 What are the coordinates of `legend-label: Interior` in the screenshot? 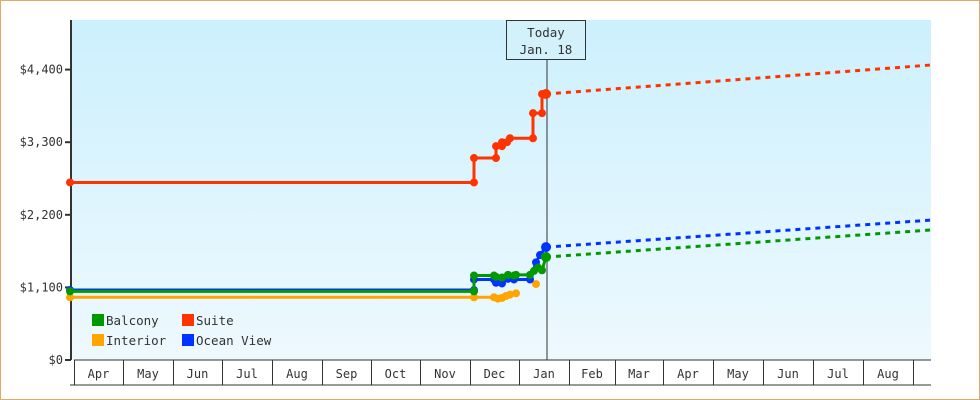 It's located at (136, 340).